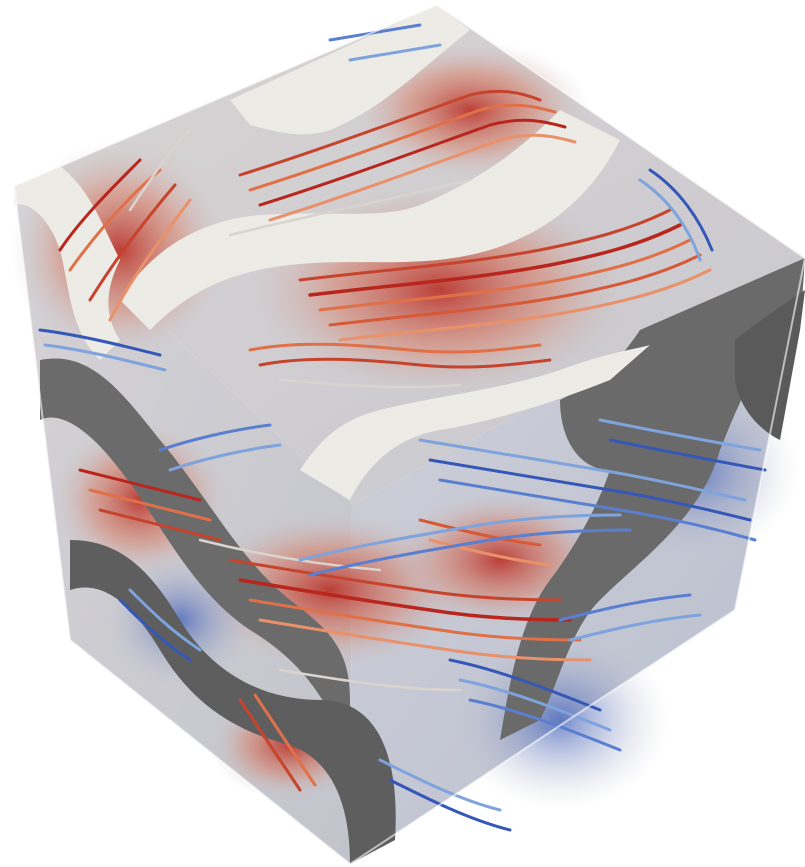 This screenshot has height=867, width=805. What do you see at coordinates (770, 365) in the screenshot?
I see `solid-wall-right-edge` at bounding box center [770, 365].